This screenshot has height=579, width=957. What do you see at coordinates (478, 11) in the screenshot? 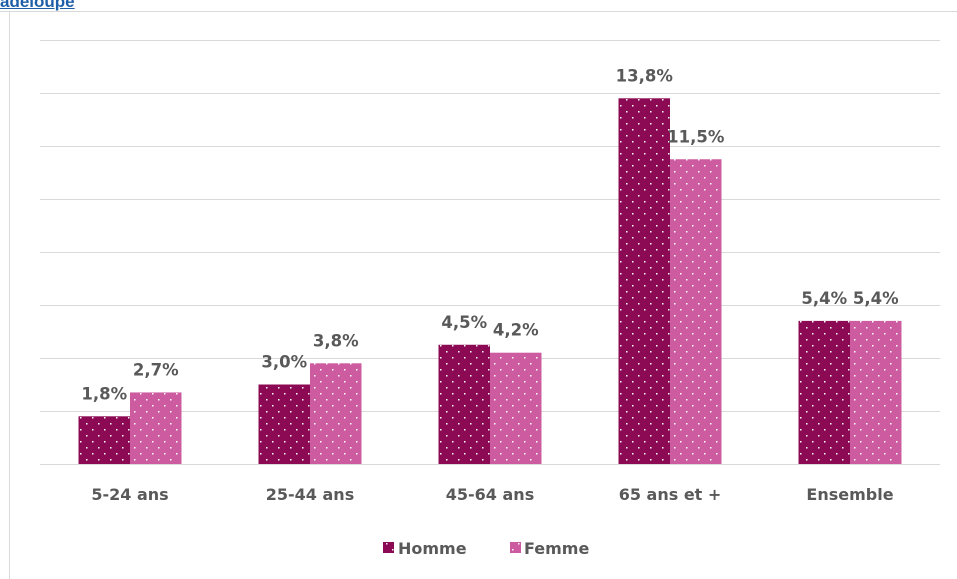
I see `frame-top-border` at bounding box center [478, 11].